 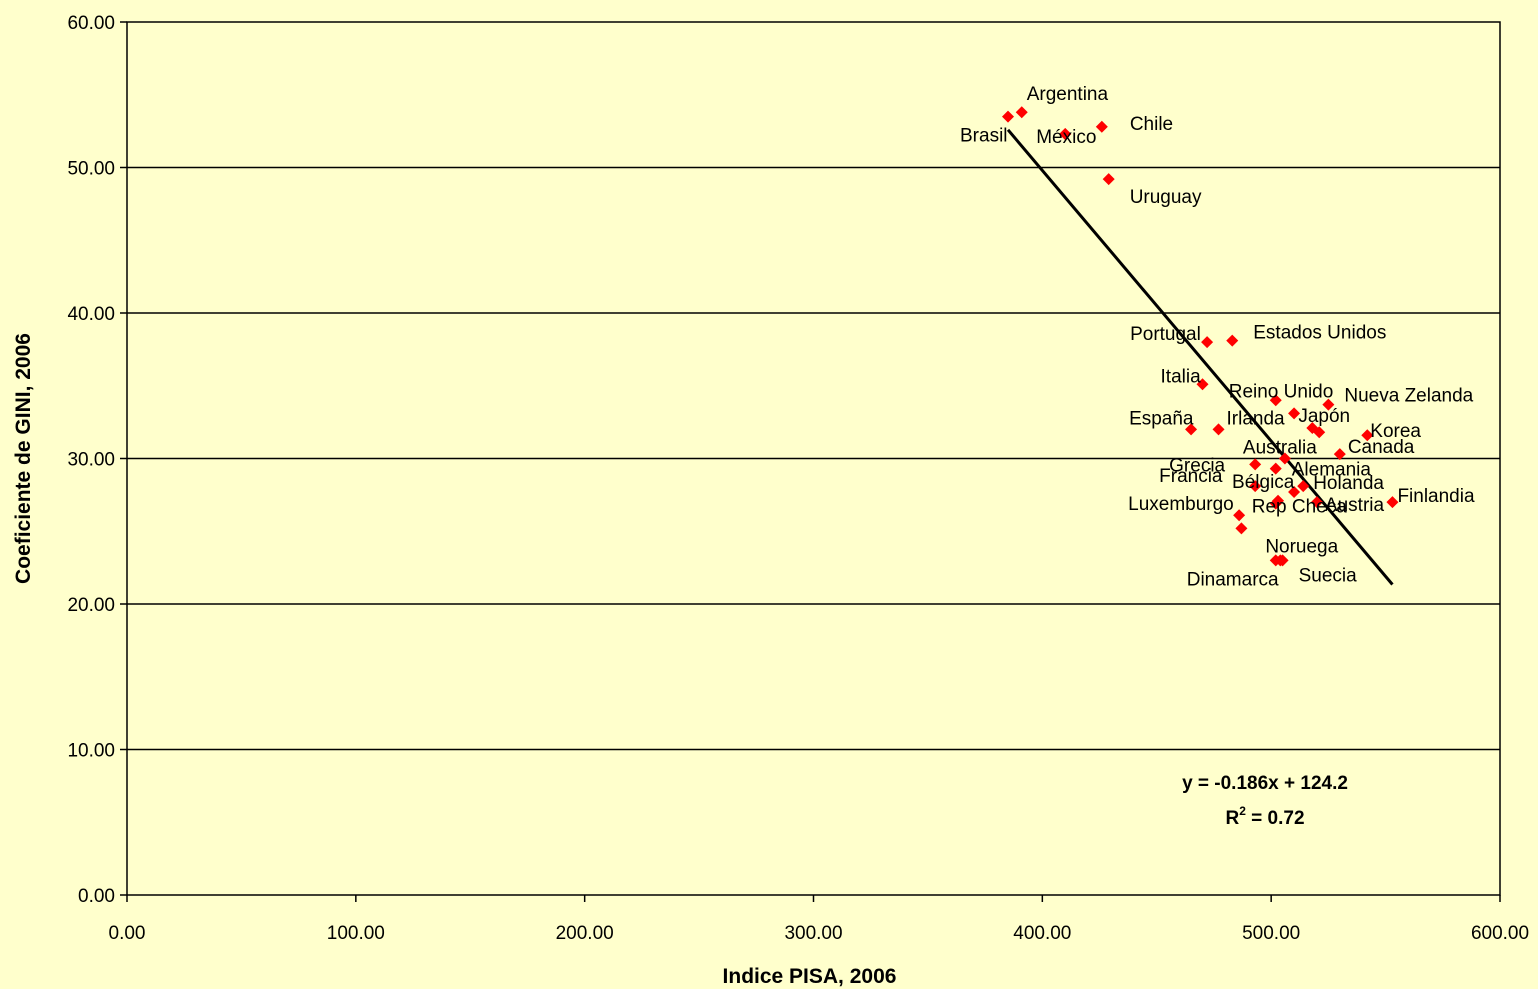 What do you see at coordinates (91, 314) in the screenshot?
I see `y-tick-label: 40.00` at bounding box center [91, 314].